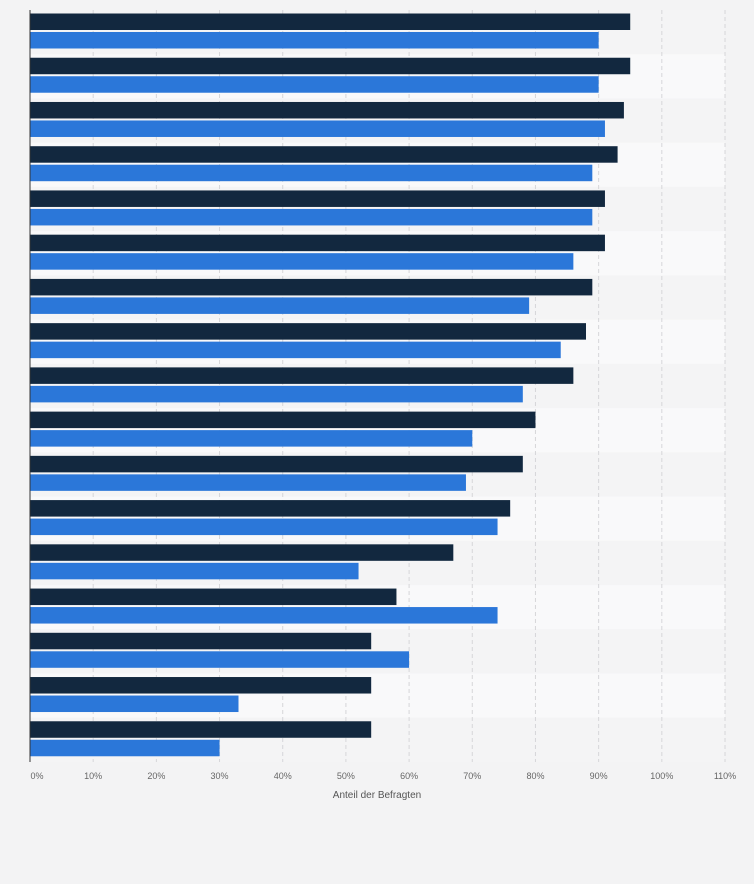  Describe the element at coordinates (472, 776) in the screenshot. I see `x-tick-label: 70%` at that location.